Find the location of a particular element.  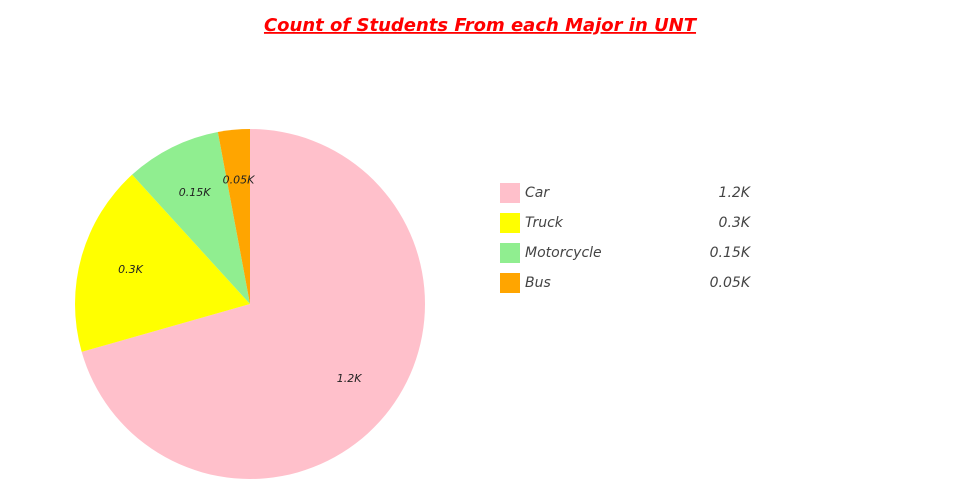

legend-label: Truck is located at coordinates (544, 223).